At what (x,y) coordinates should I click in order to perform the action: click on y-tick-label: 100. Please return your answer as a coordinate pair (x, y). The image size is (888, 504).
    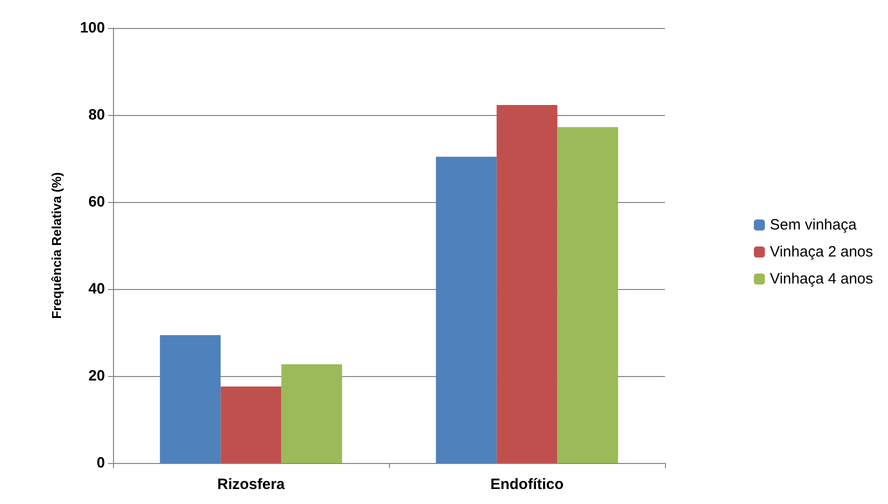
    Looking at the image, I should click on (92, 28).